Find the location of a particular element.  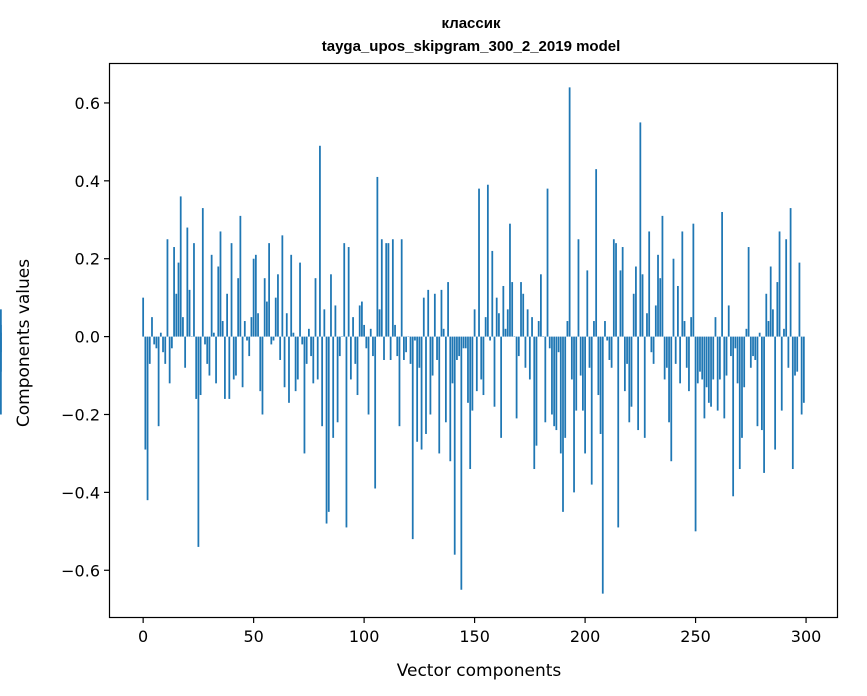

x-tick-label-200: 200 is located at coordinates (585, 636).